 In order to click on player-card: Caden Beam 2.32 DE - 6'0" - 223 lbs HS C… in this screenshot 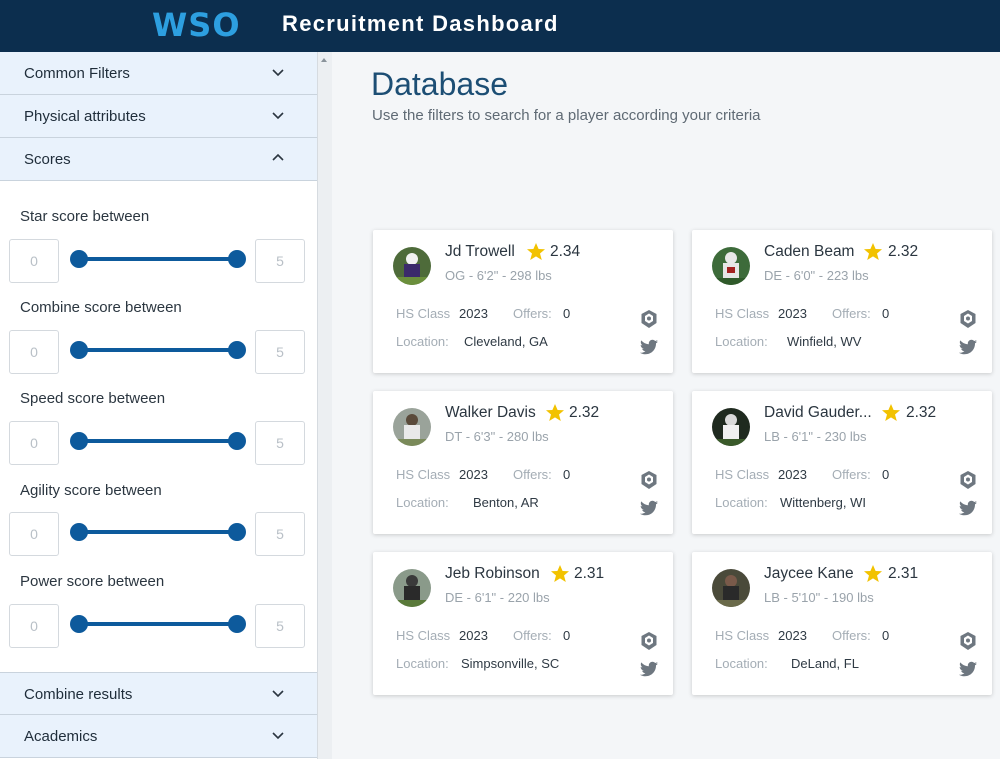, I will do `click(842, 301)`.